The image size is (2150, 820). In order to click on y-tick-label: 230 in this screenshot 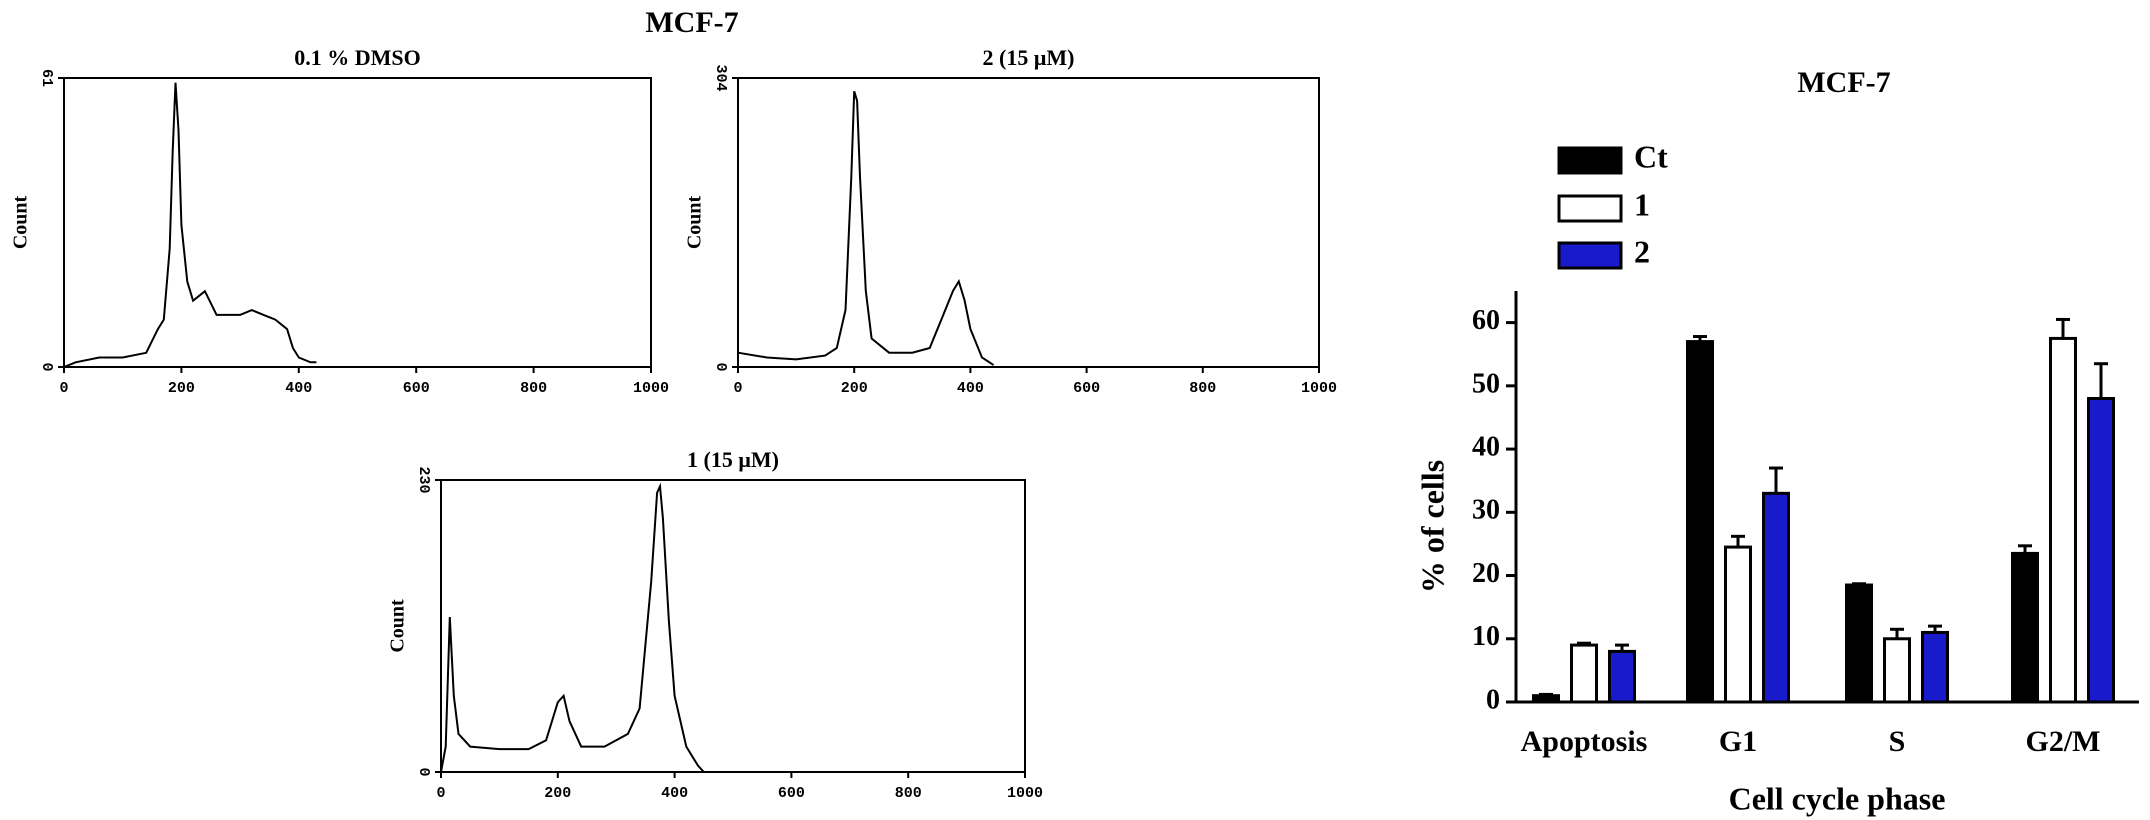, I will do `click(423, 479)`.